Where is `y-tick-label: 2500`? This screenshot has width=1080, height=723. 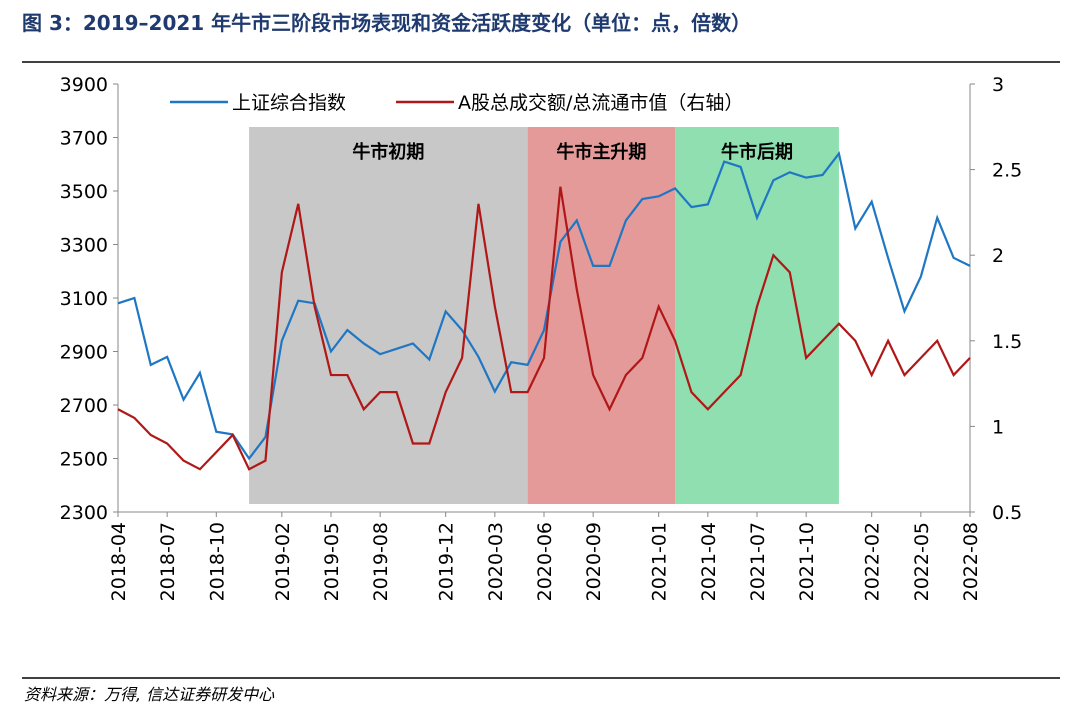
y-tick-label: 2500 is located at coordinates (84, 460).